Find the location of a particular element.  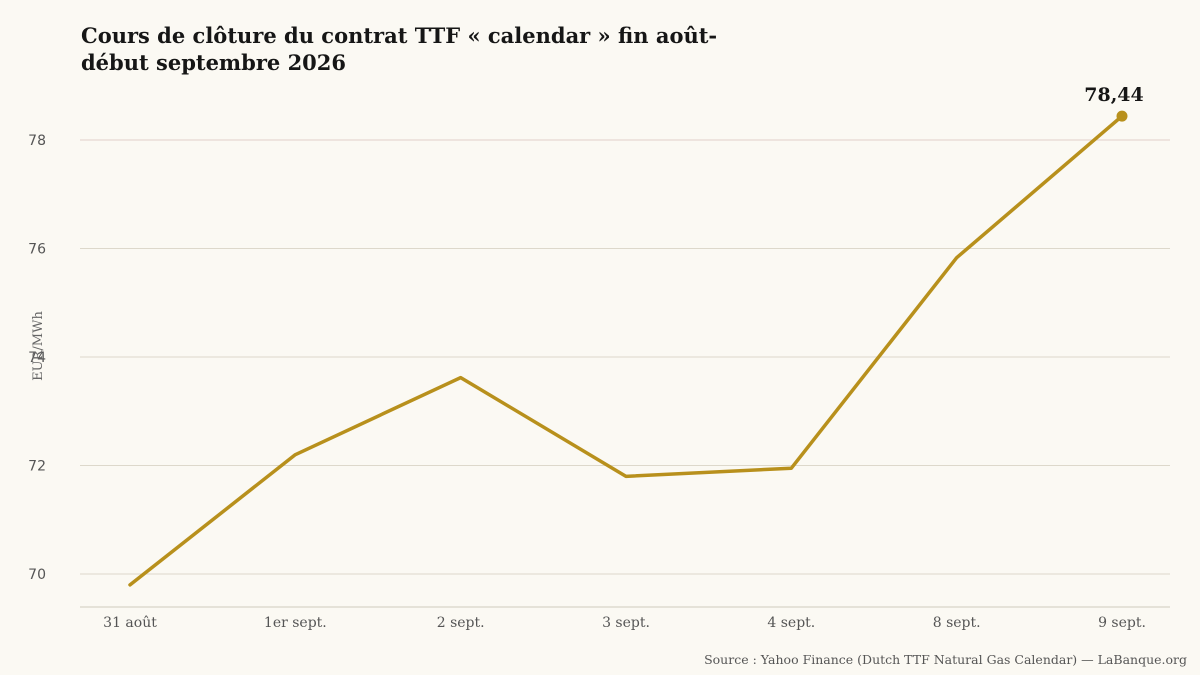

y-tick-label: 76 is located at coordinates (37, 250).